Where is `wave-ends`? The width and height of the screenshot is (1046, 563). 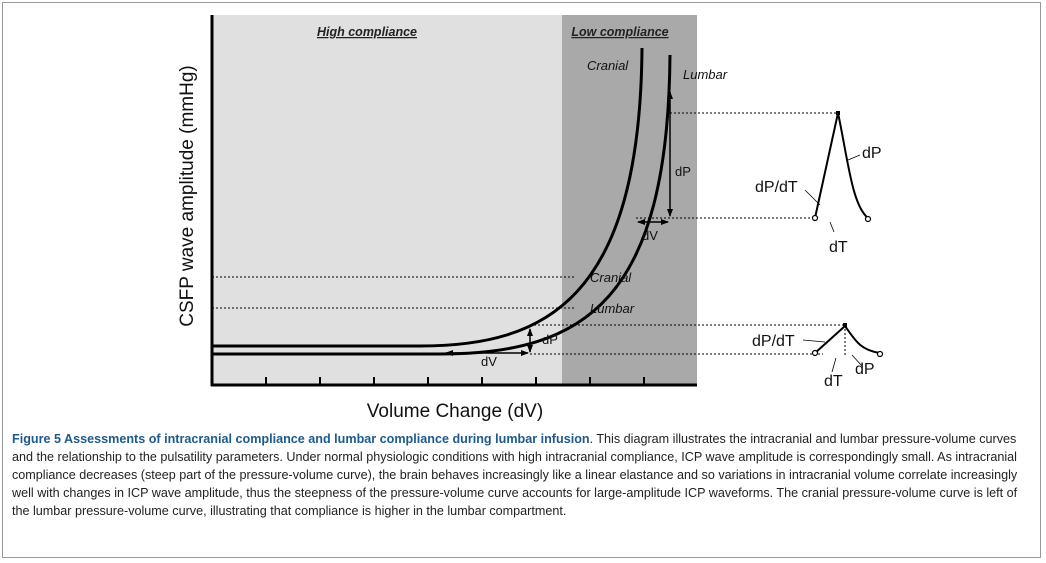
wave-ends is located at coordinates (847, 286).